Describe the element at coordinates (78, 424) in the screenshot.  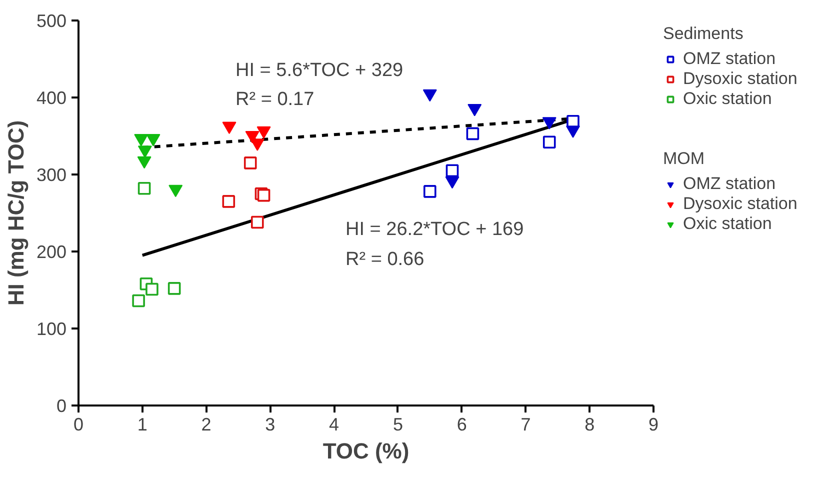
I see `x-tick-label: 0` at that location.